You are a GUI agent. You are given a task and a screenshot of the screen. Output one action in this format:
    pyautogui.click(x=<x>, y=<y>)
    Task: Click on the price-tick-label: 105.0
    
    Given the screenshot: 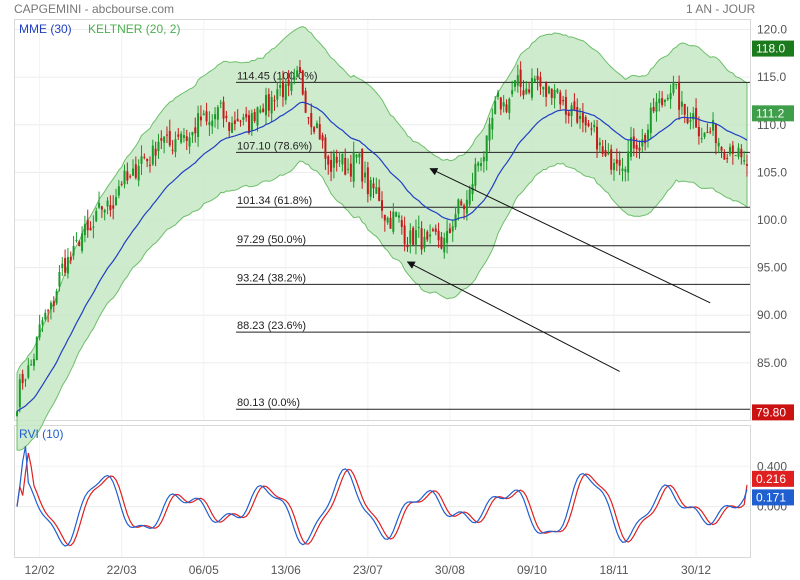 What is the action you would take?
    pyautogui.click(x=772, y=172)
    